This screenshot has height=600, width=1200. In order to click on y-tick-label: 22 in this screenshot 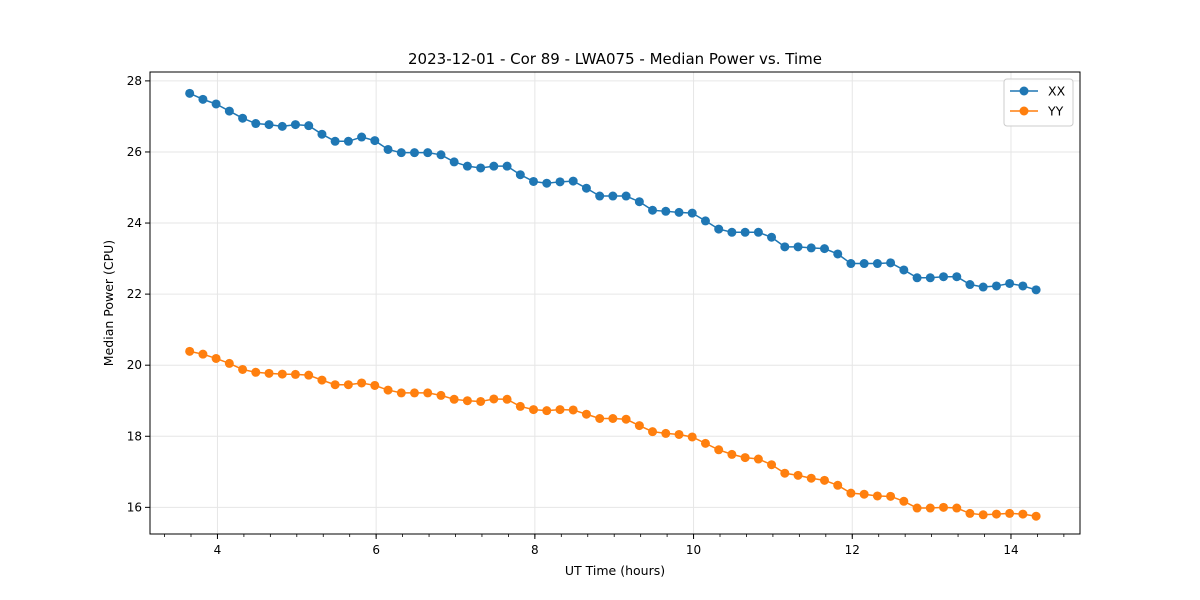, I will do `click(134, 294)`.